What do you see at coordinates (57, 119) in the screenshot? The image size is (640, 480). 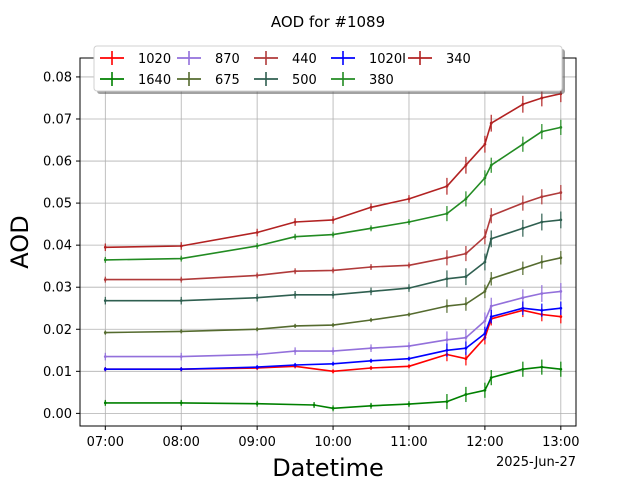 I see `y-tick-label: 0.07` at bounding box center [57, 119].